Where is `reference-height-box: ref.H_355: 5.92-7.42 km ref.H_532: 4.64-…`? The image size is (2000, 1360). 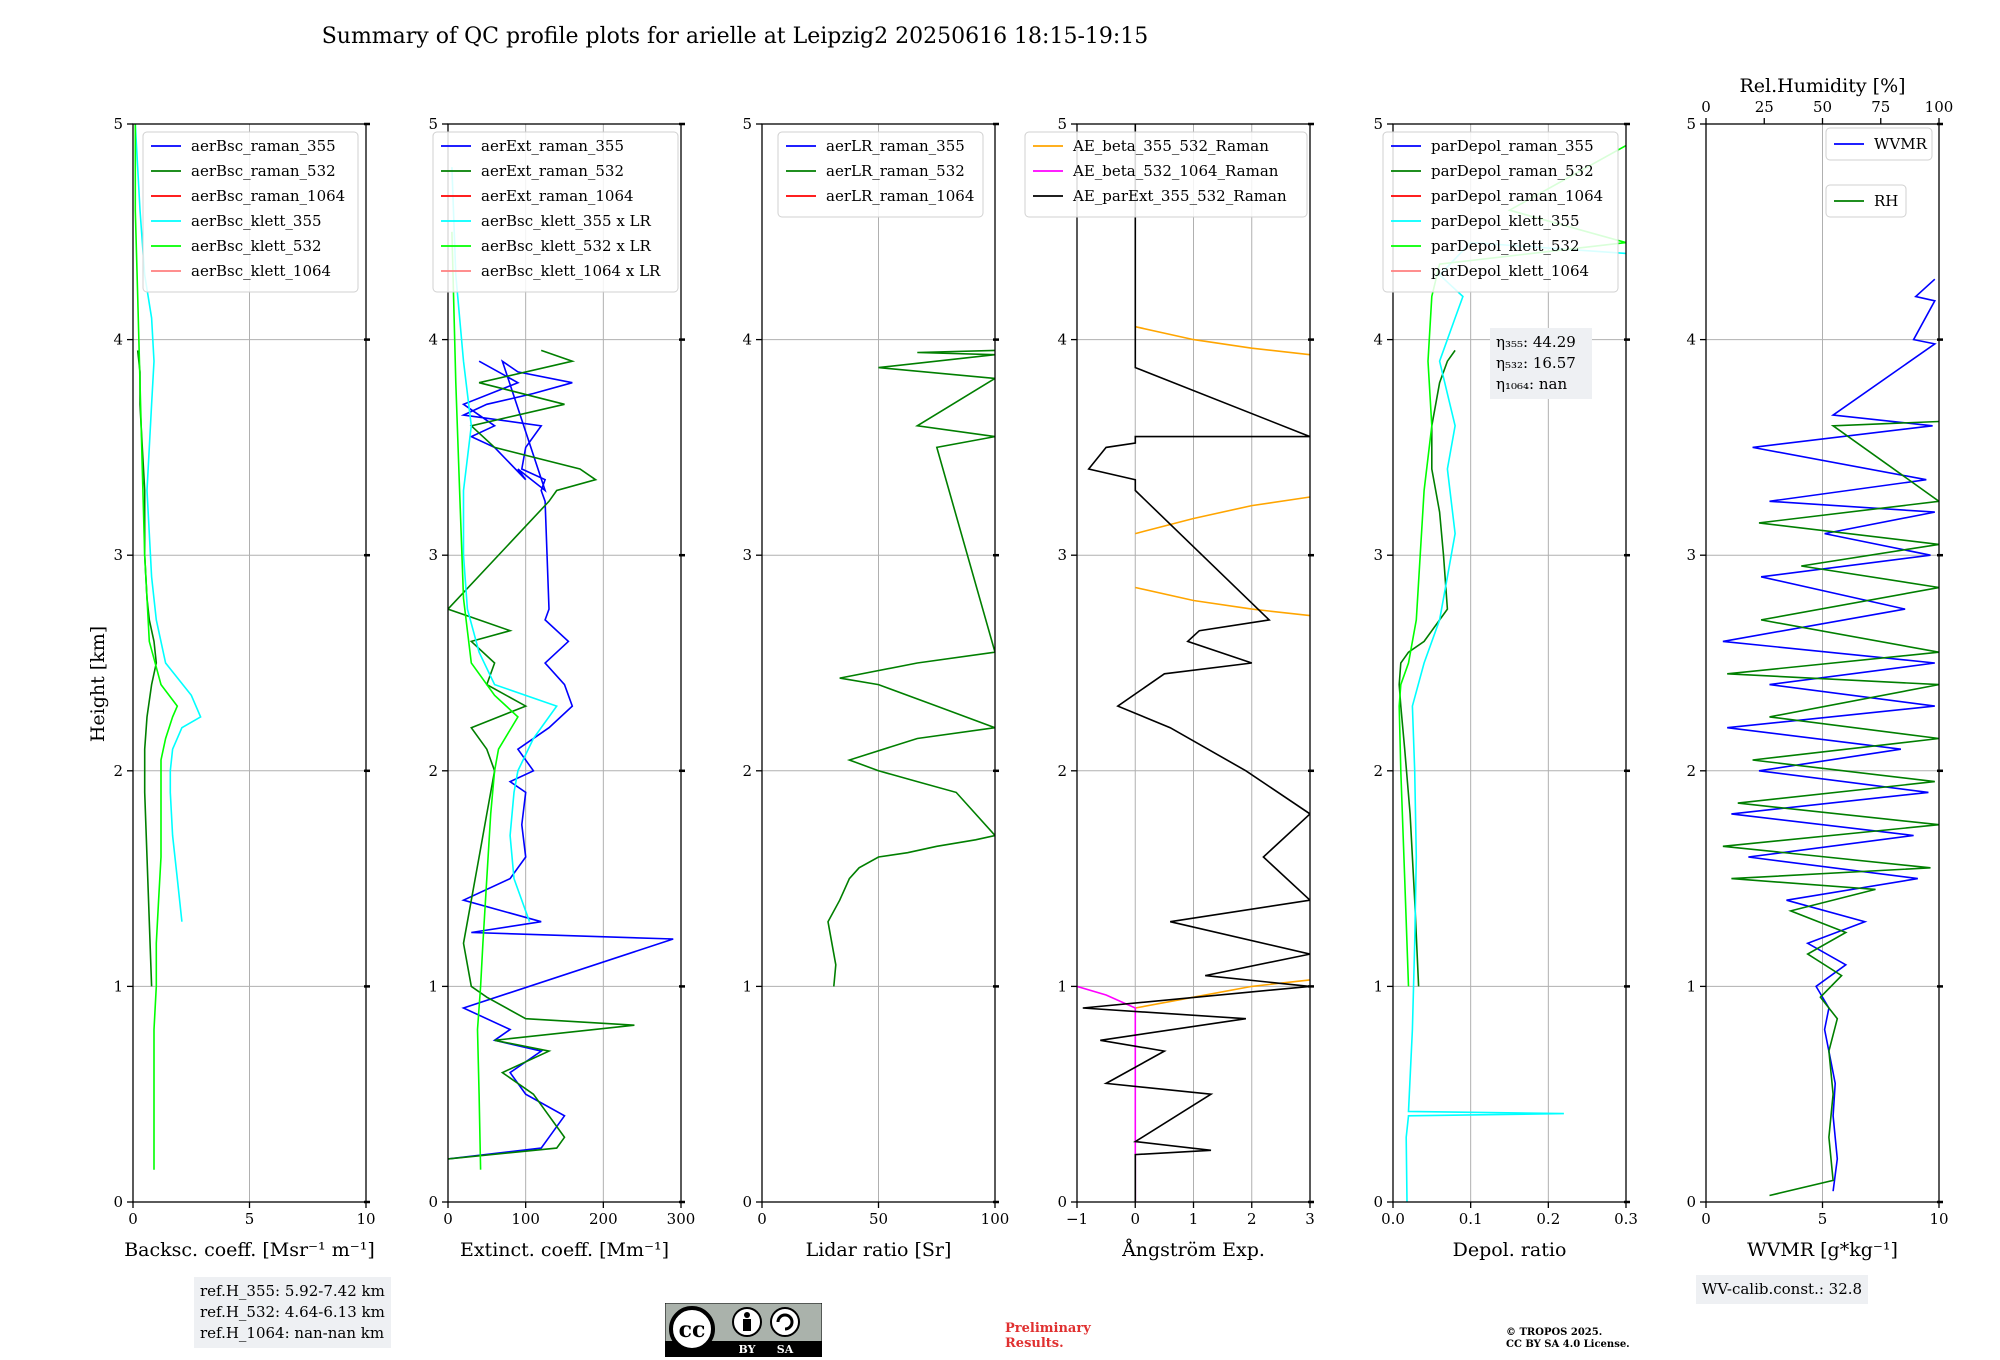 reference-height-box: ref.H_355: 5.92-7.42 km ref.H_532: 4.64-… is located at coordinates (292, 1312).